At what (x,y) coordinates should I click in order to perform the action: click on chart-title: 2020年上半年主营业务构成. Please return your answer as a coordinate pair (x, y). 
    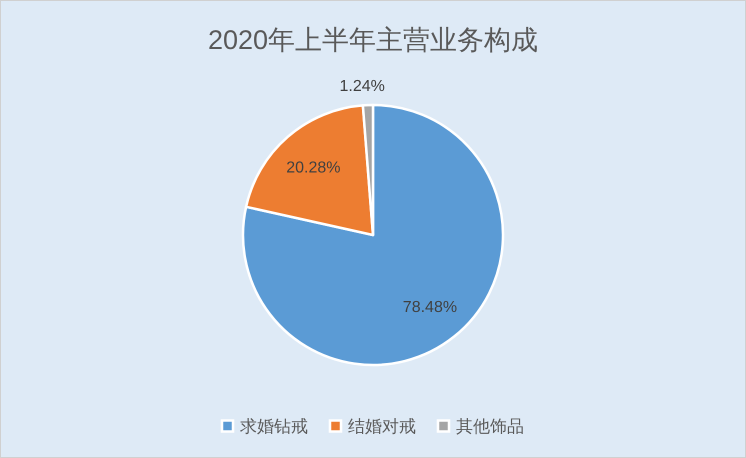
    Looking at the image, I should click on (373, 40).